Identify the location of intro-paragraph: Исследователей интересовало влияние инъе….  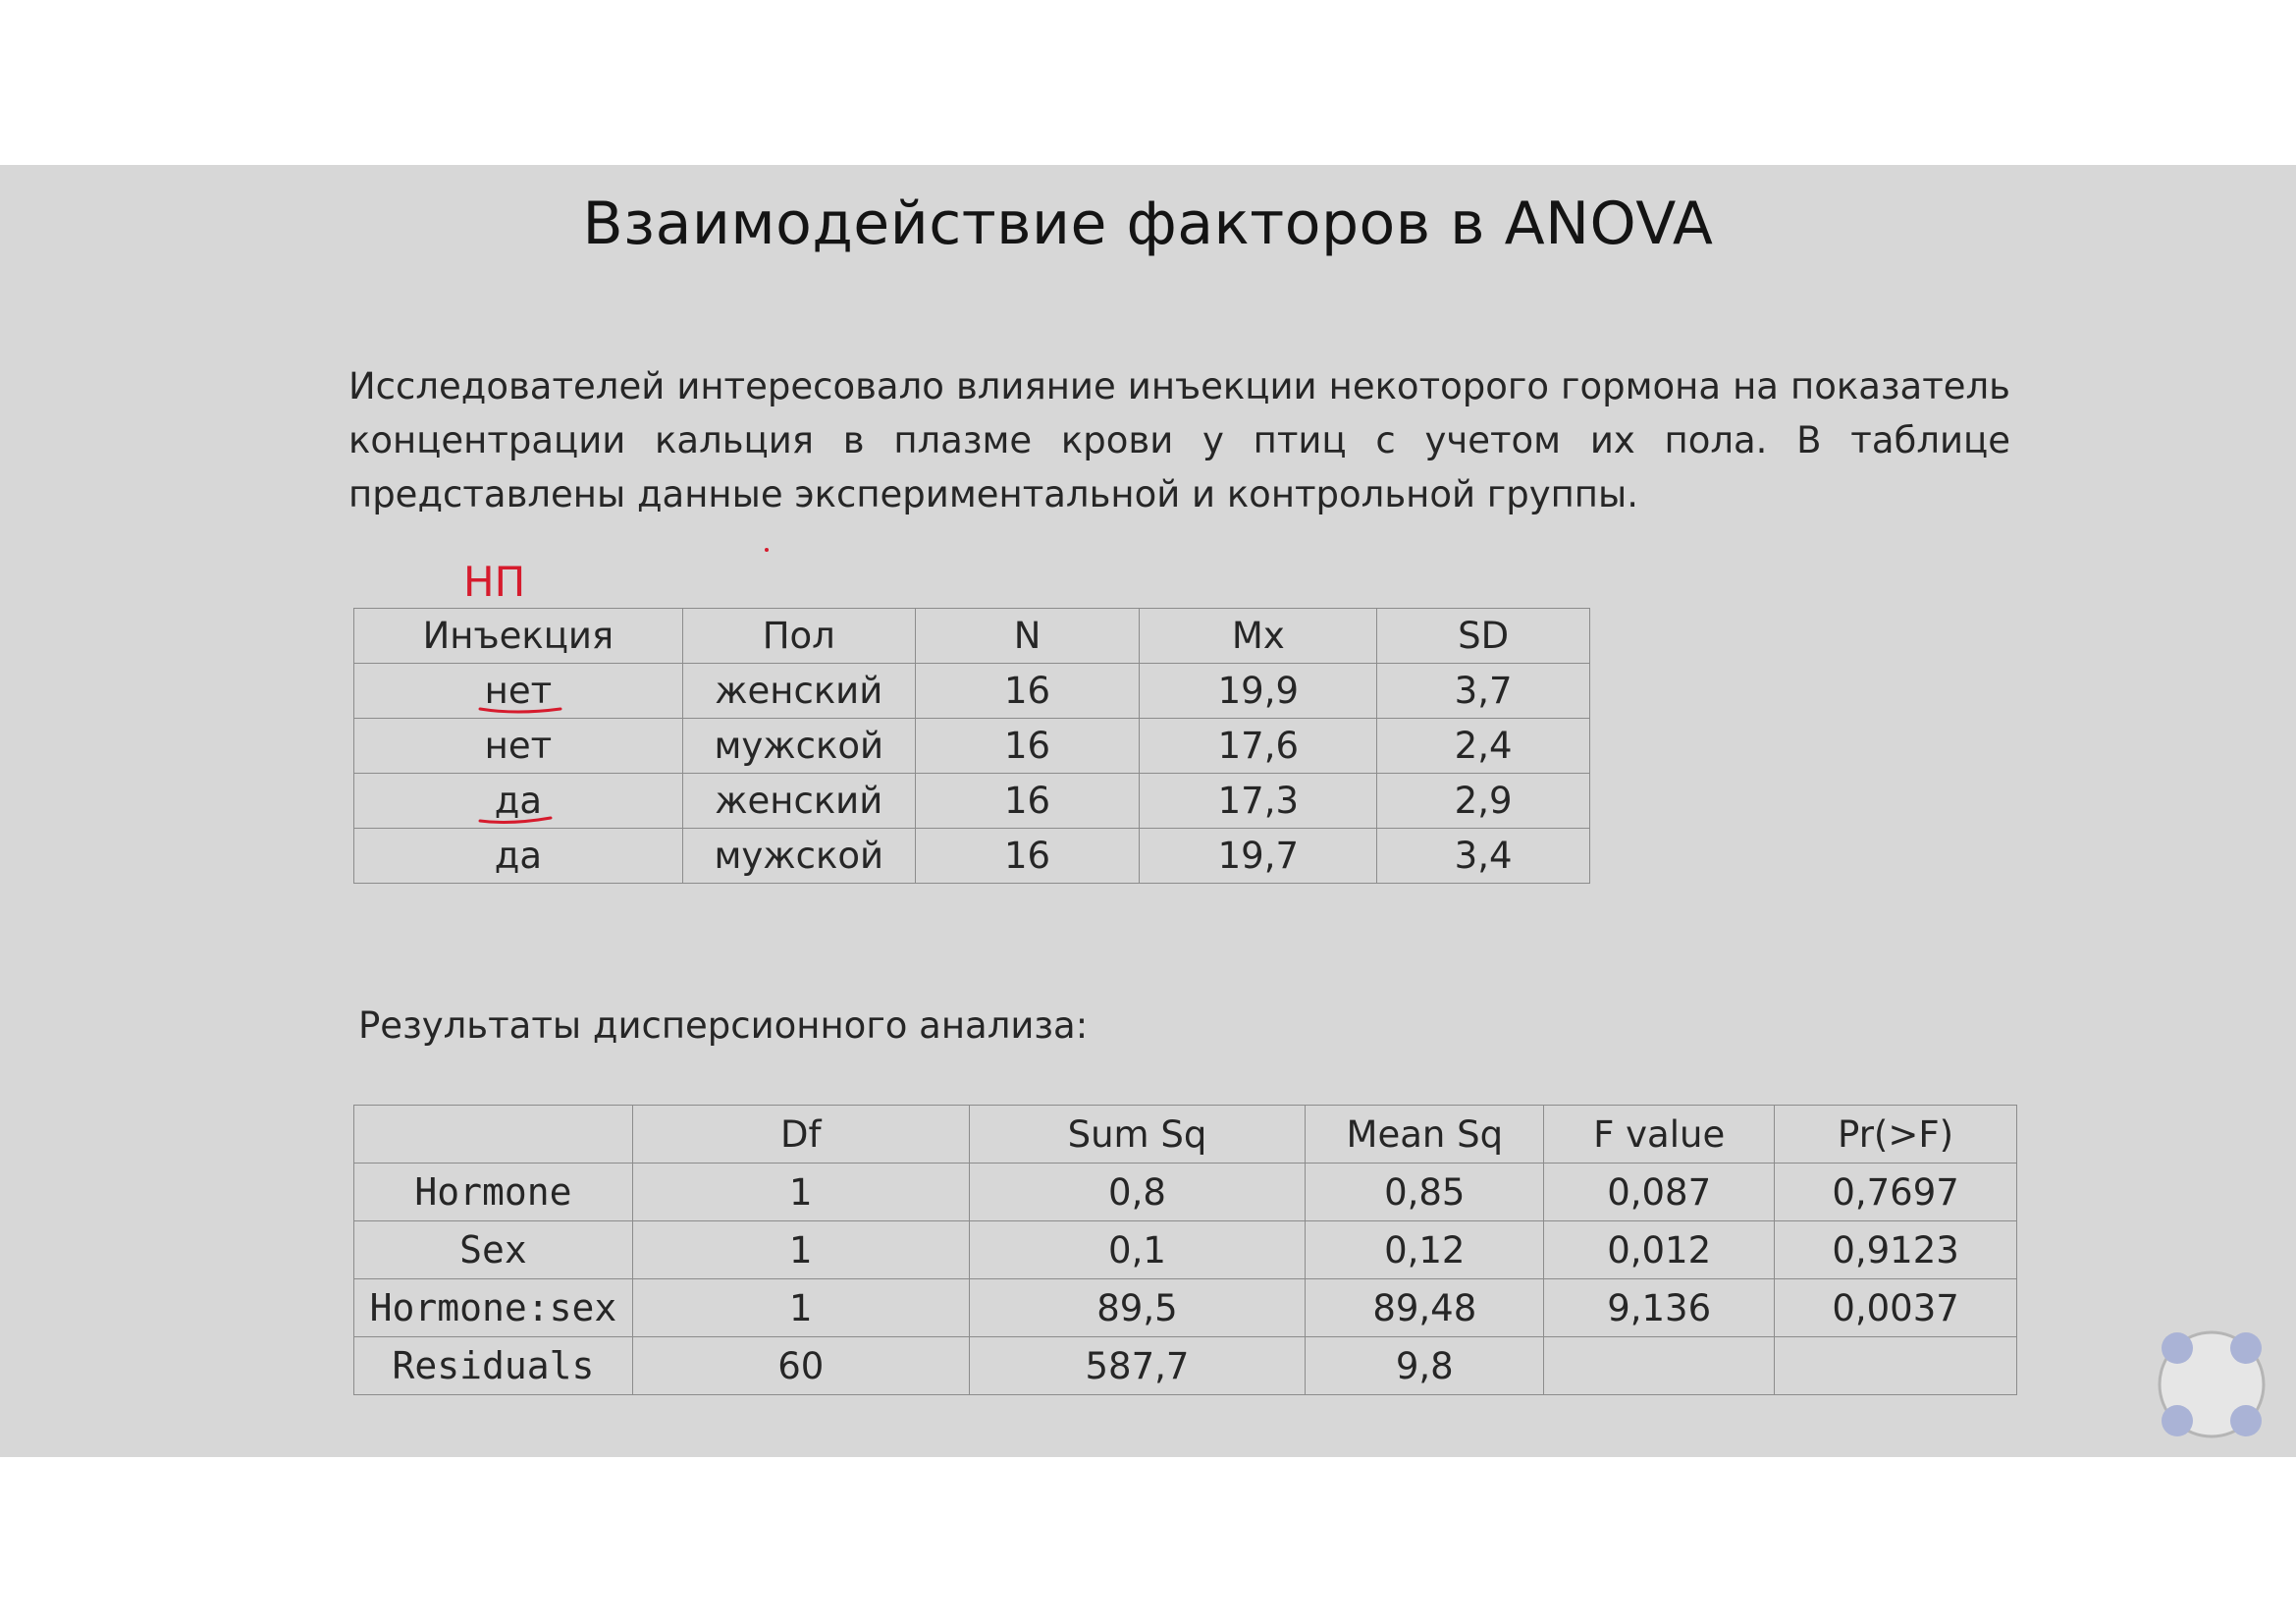
(1179, 440).